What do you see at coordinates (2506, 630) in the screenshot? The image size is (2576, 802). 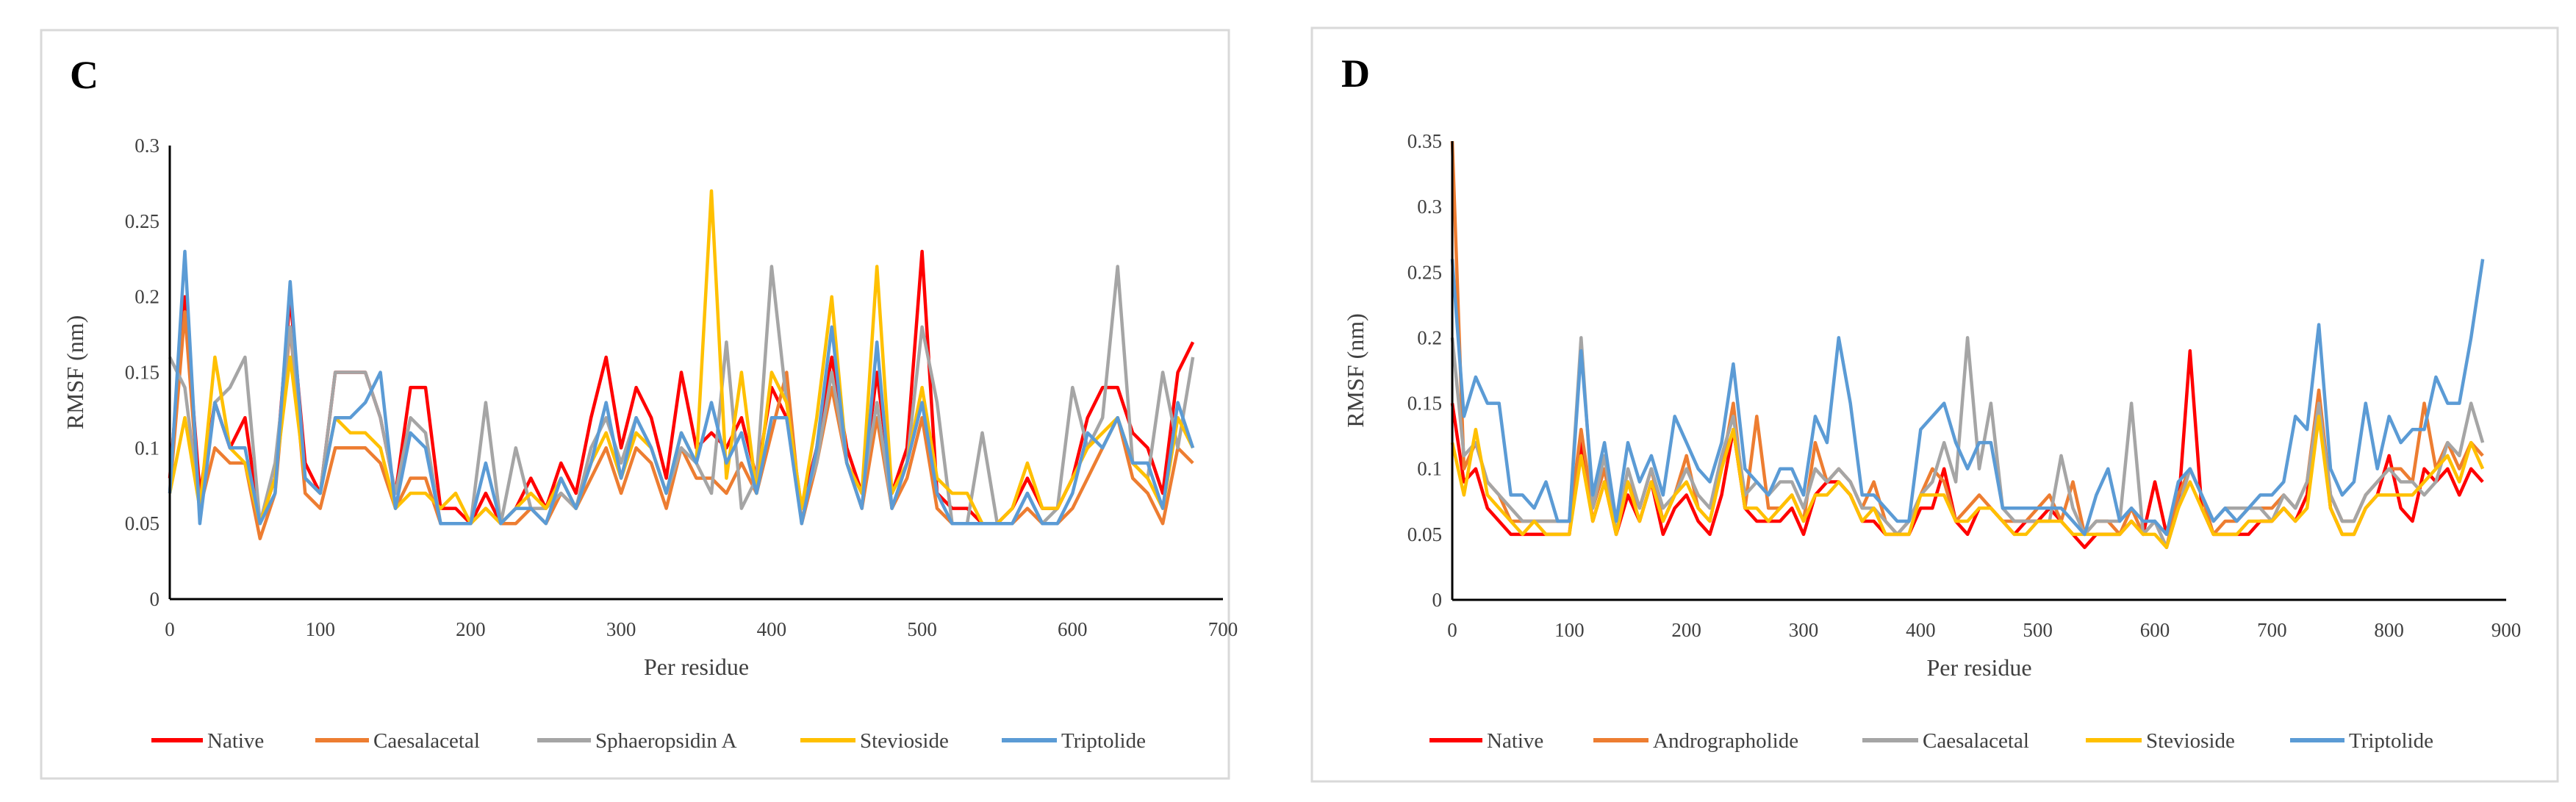 I see `x-tick-label: 900` at bounding box center [2506, 630].